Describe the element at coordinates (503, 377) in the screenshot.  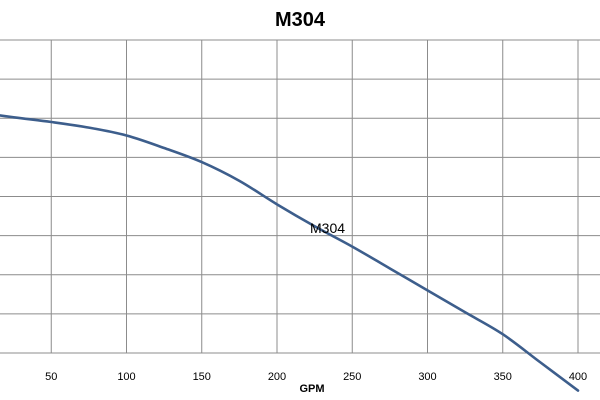
I see `x-tick-label: 350` at that location.